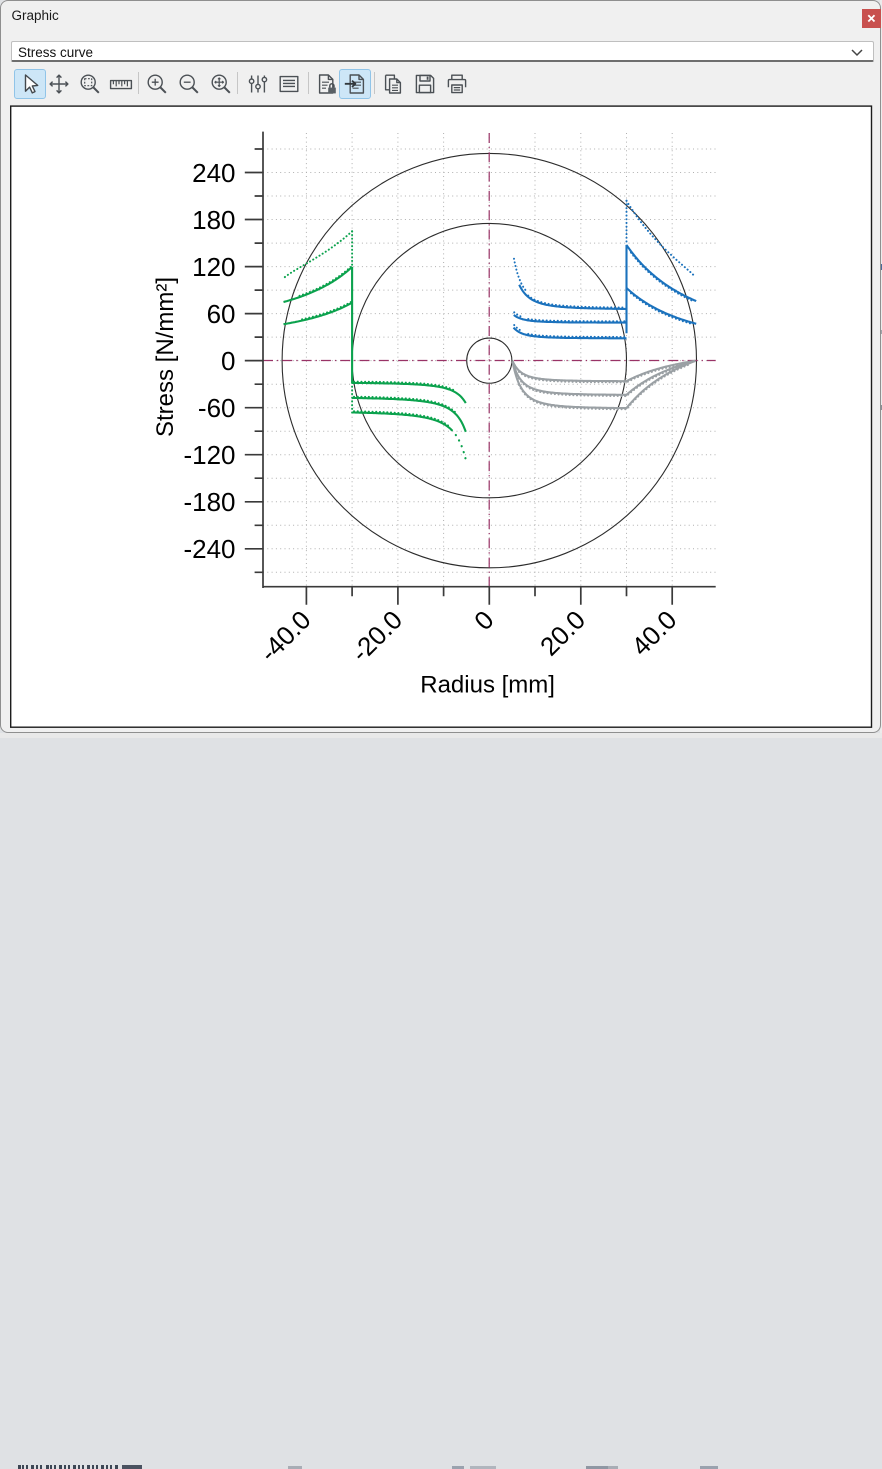  I want to click on svg-text: -180, so click(209, 502).